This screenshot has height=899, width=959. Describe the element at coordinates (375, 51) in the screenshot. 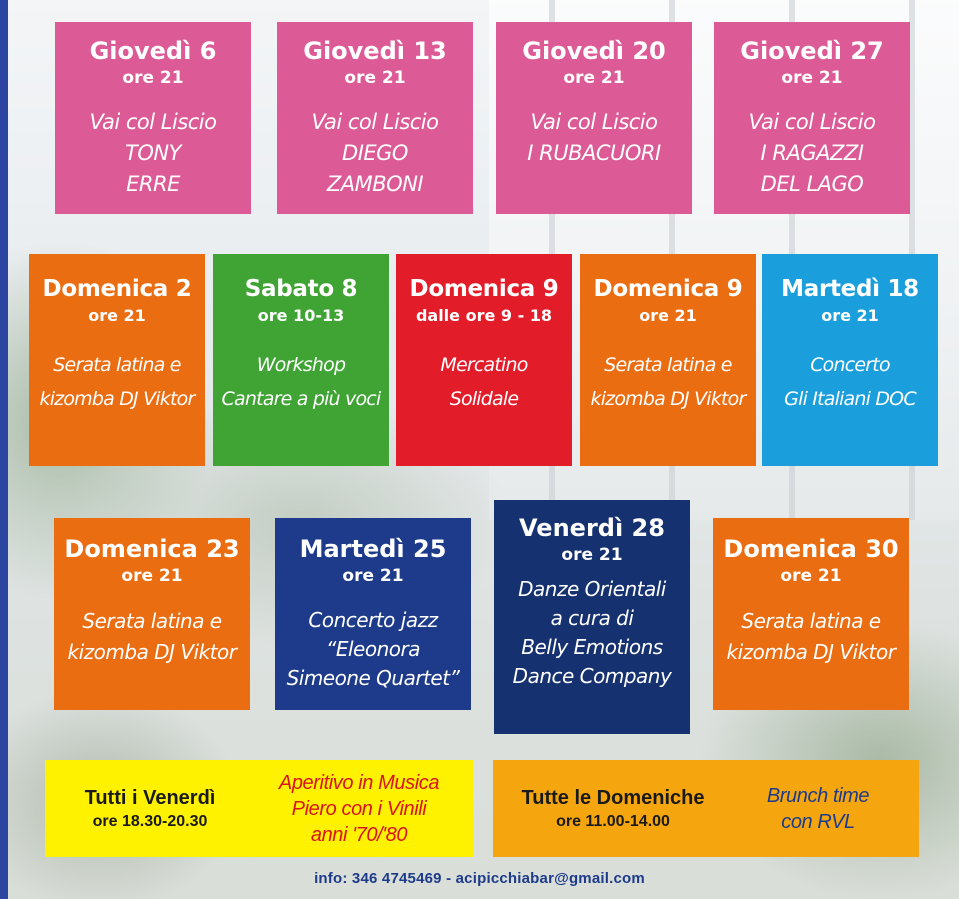

I see `event-day: Giovedì 13` at that location.